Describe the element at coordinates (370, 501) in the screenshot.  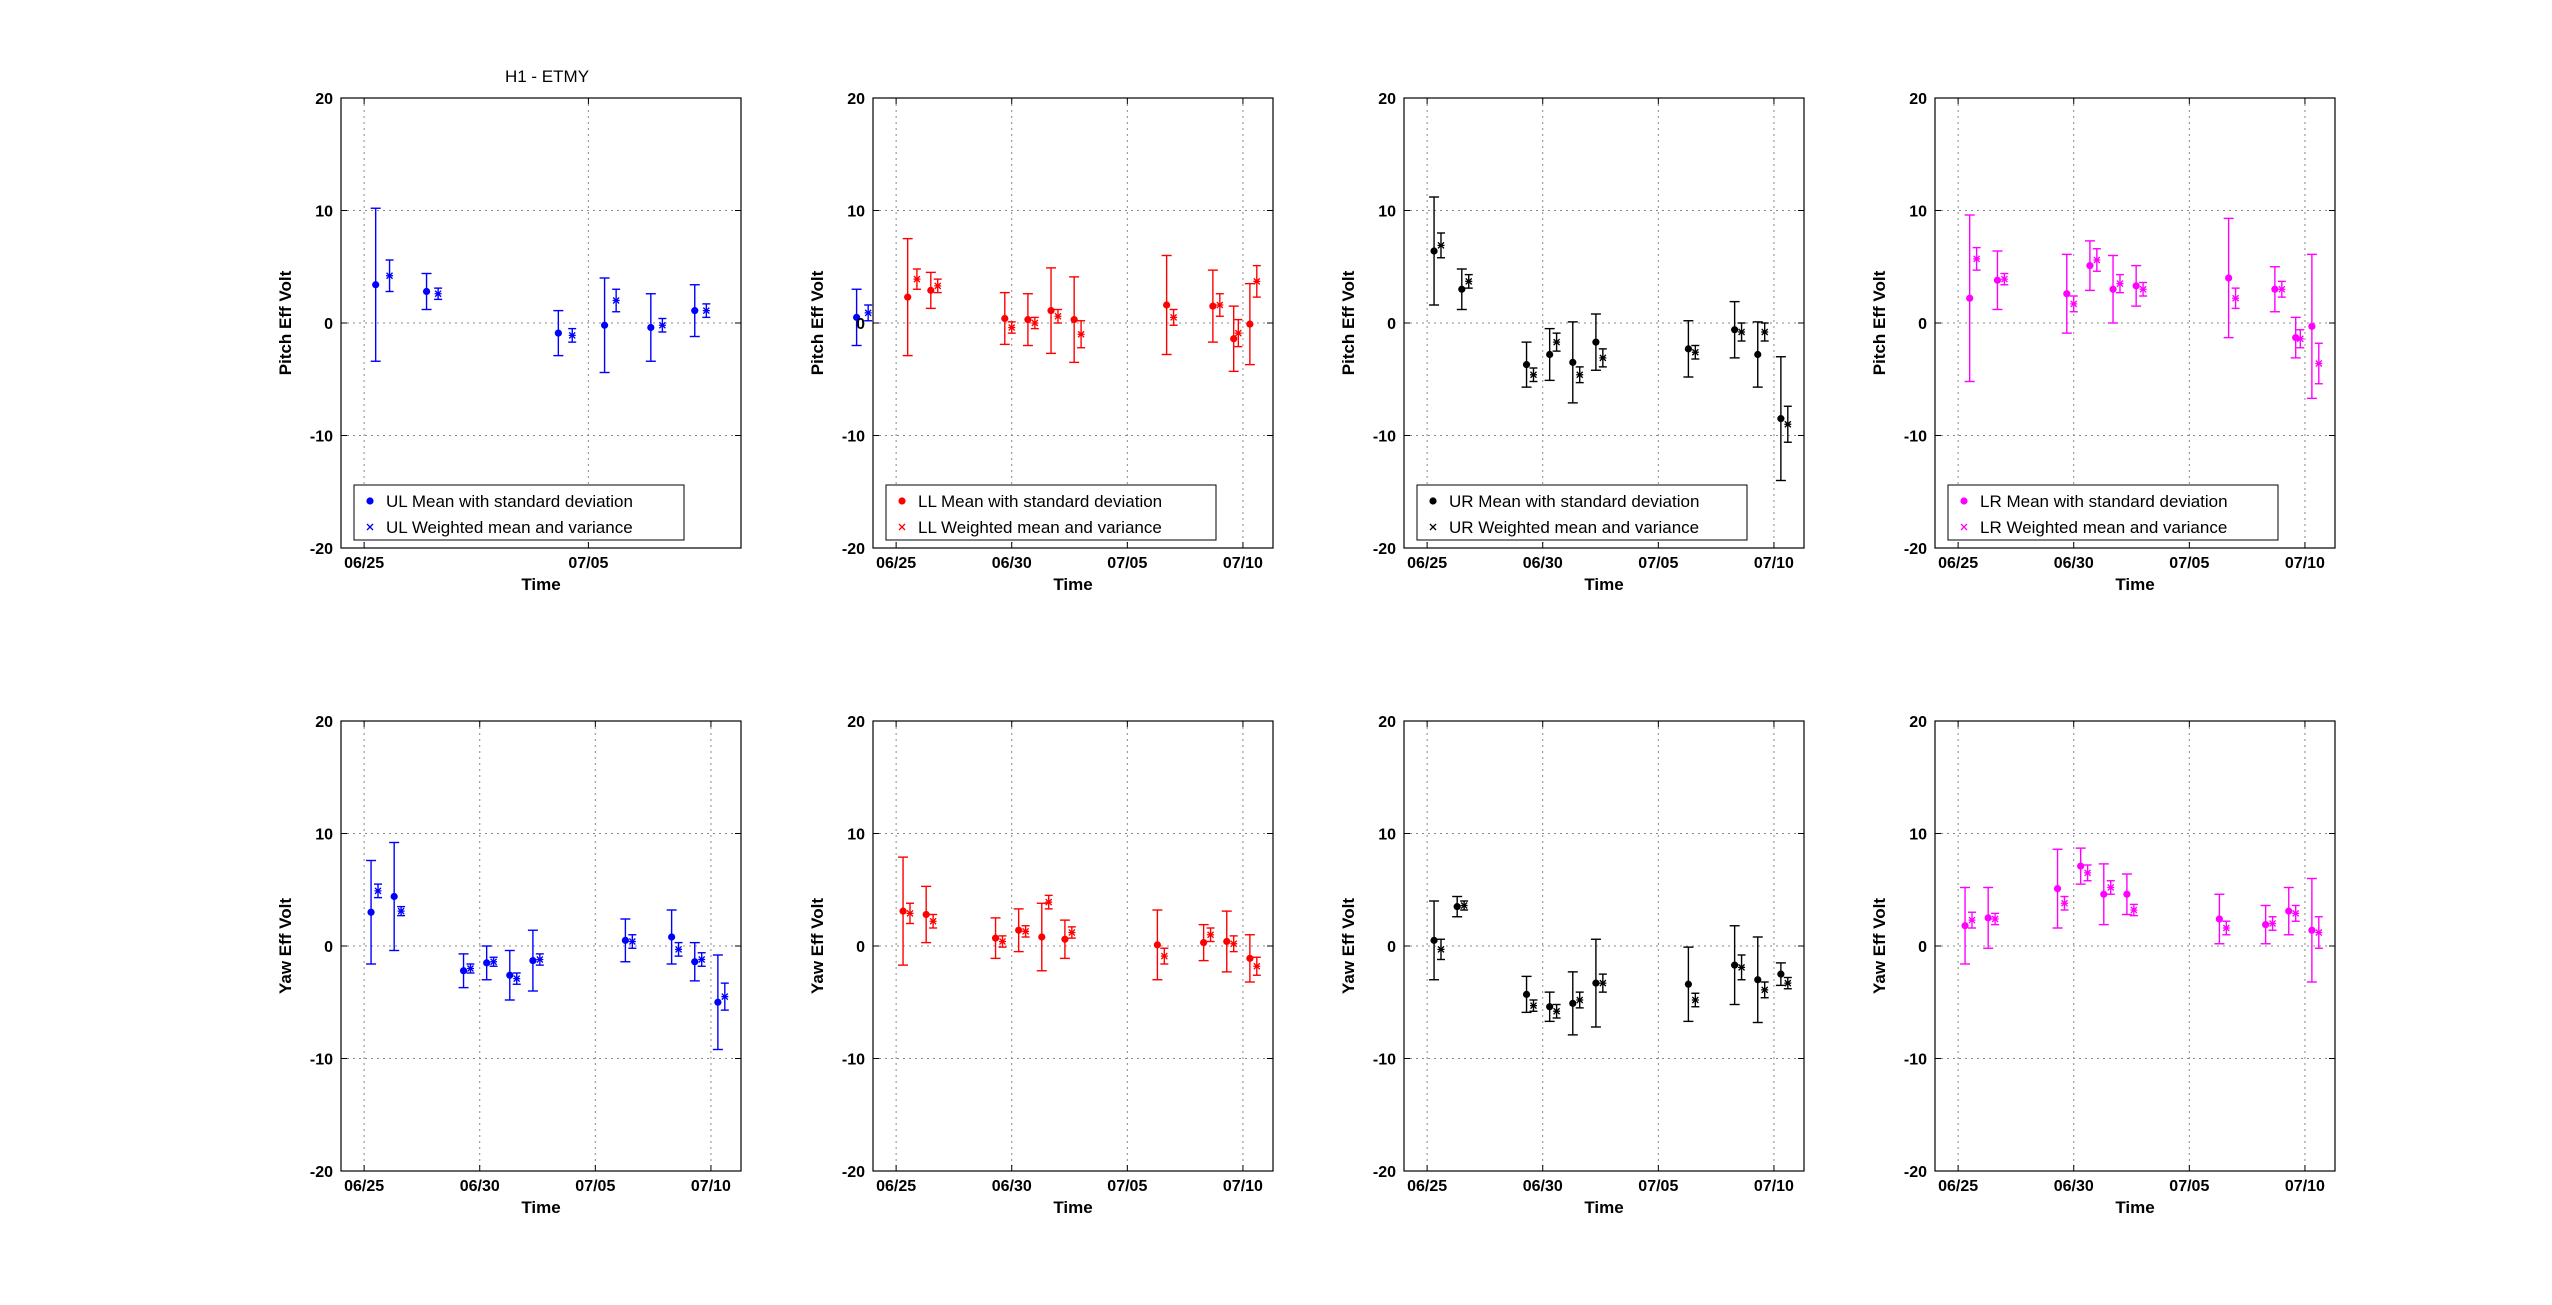
I see `legend-marker-mean` at that location.